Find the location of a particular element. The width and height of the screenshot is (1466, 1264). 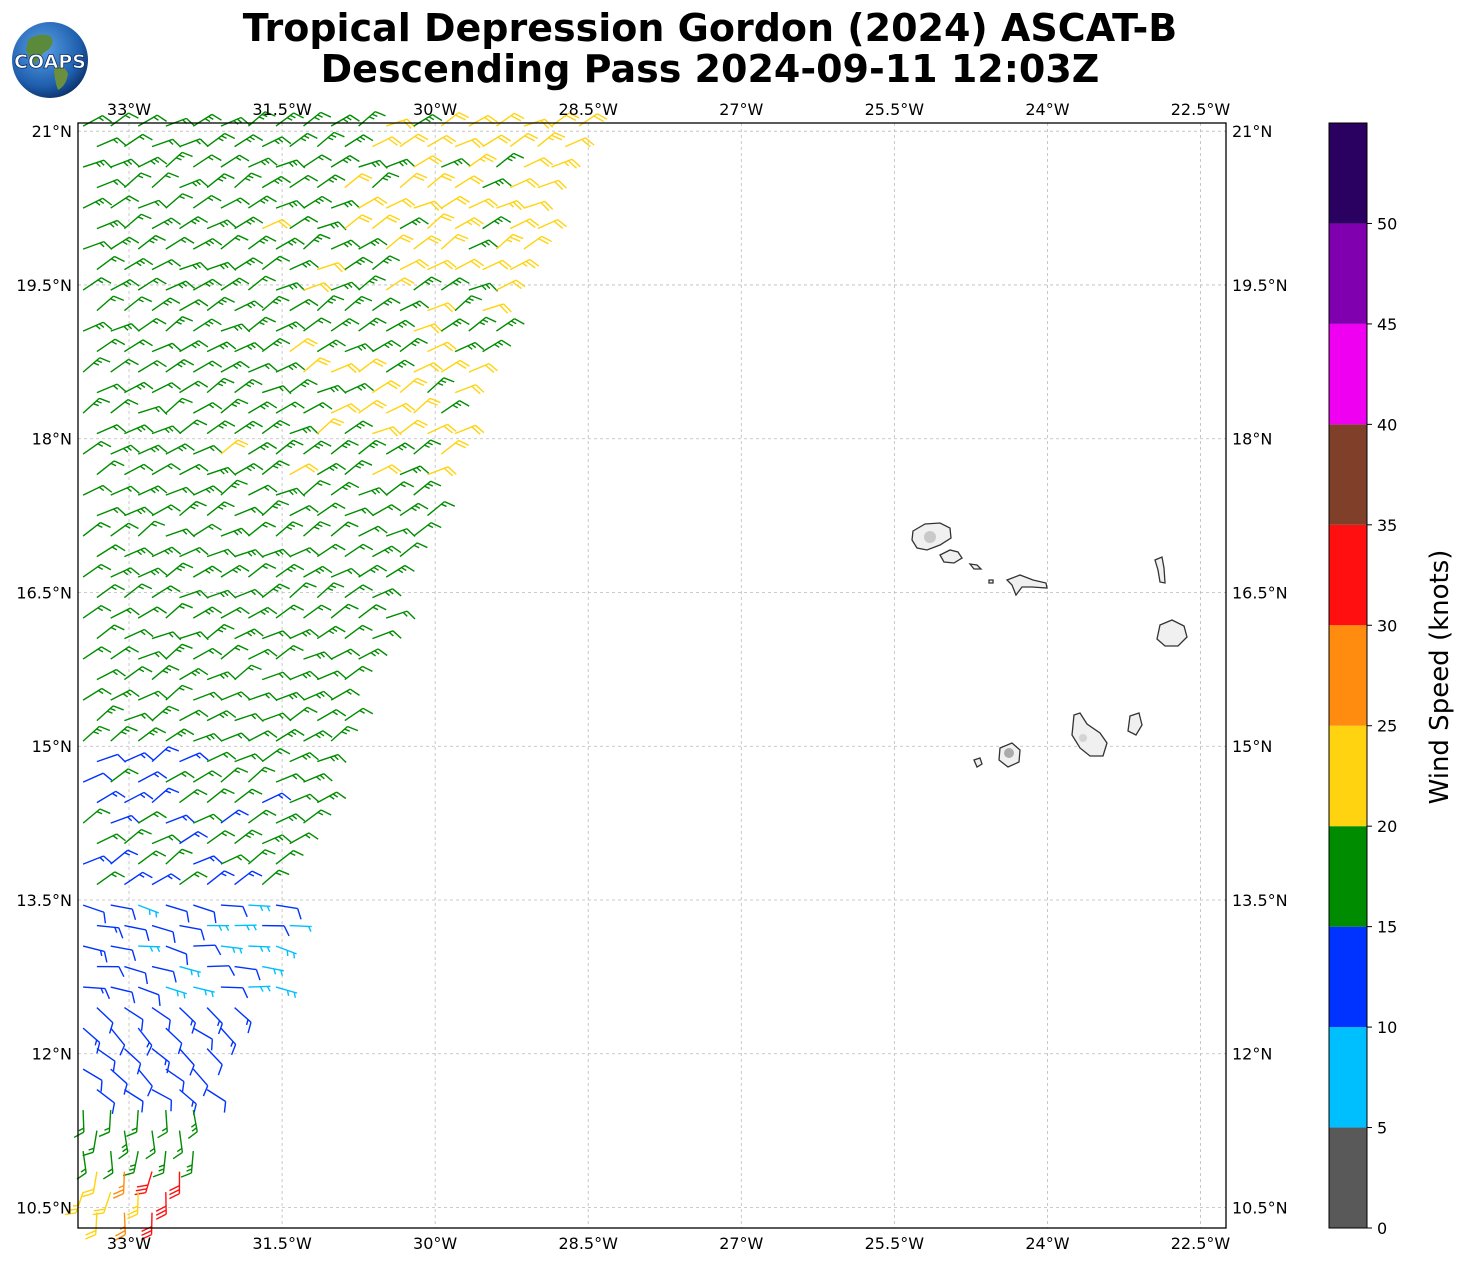

colorbar-tick-label: 25 is located at coordinates (1387, 726).